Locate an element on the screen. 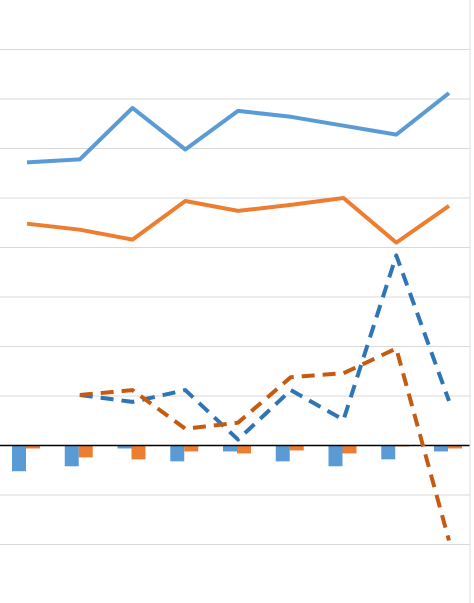  bar-series-group is located at coordinates (237, 458).